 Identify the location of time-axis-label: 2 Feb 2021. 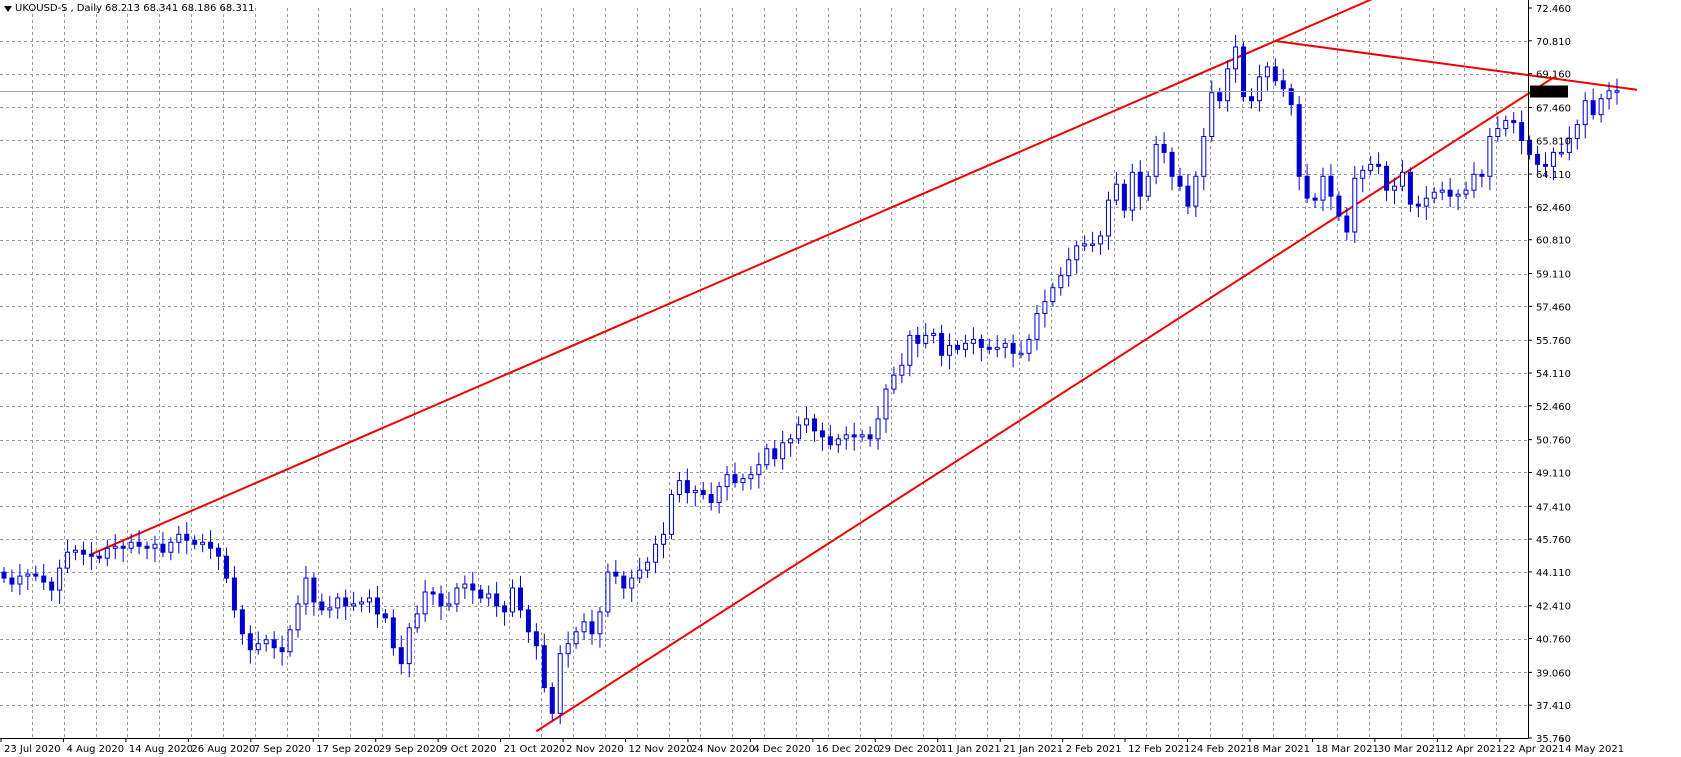
(1094, 749).